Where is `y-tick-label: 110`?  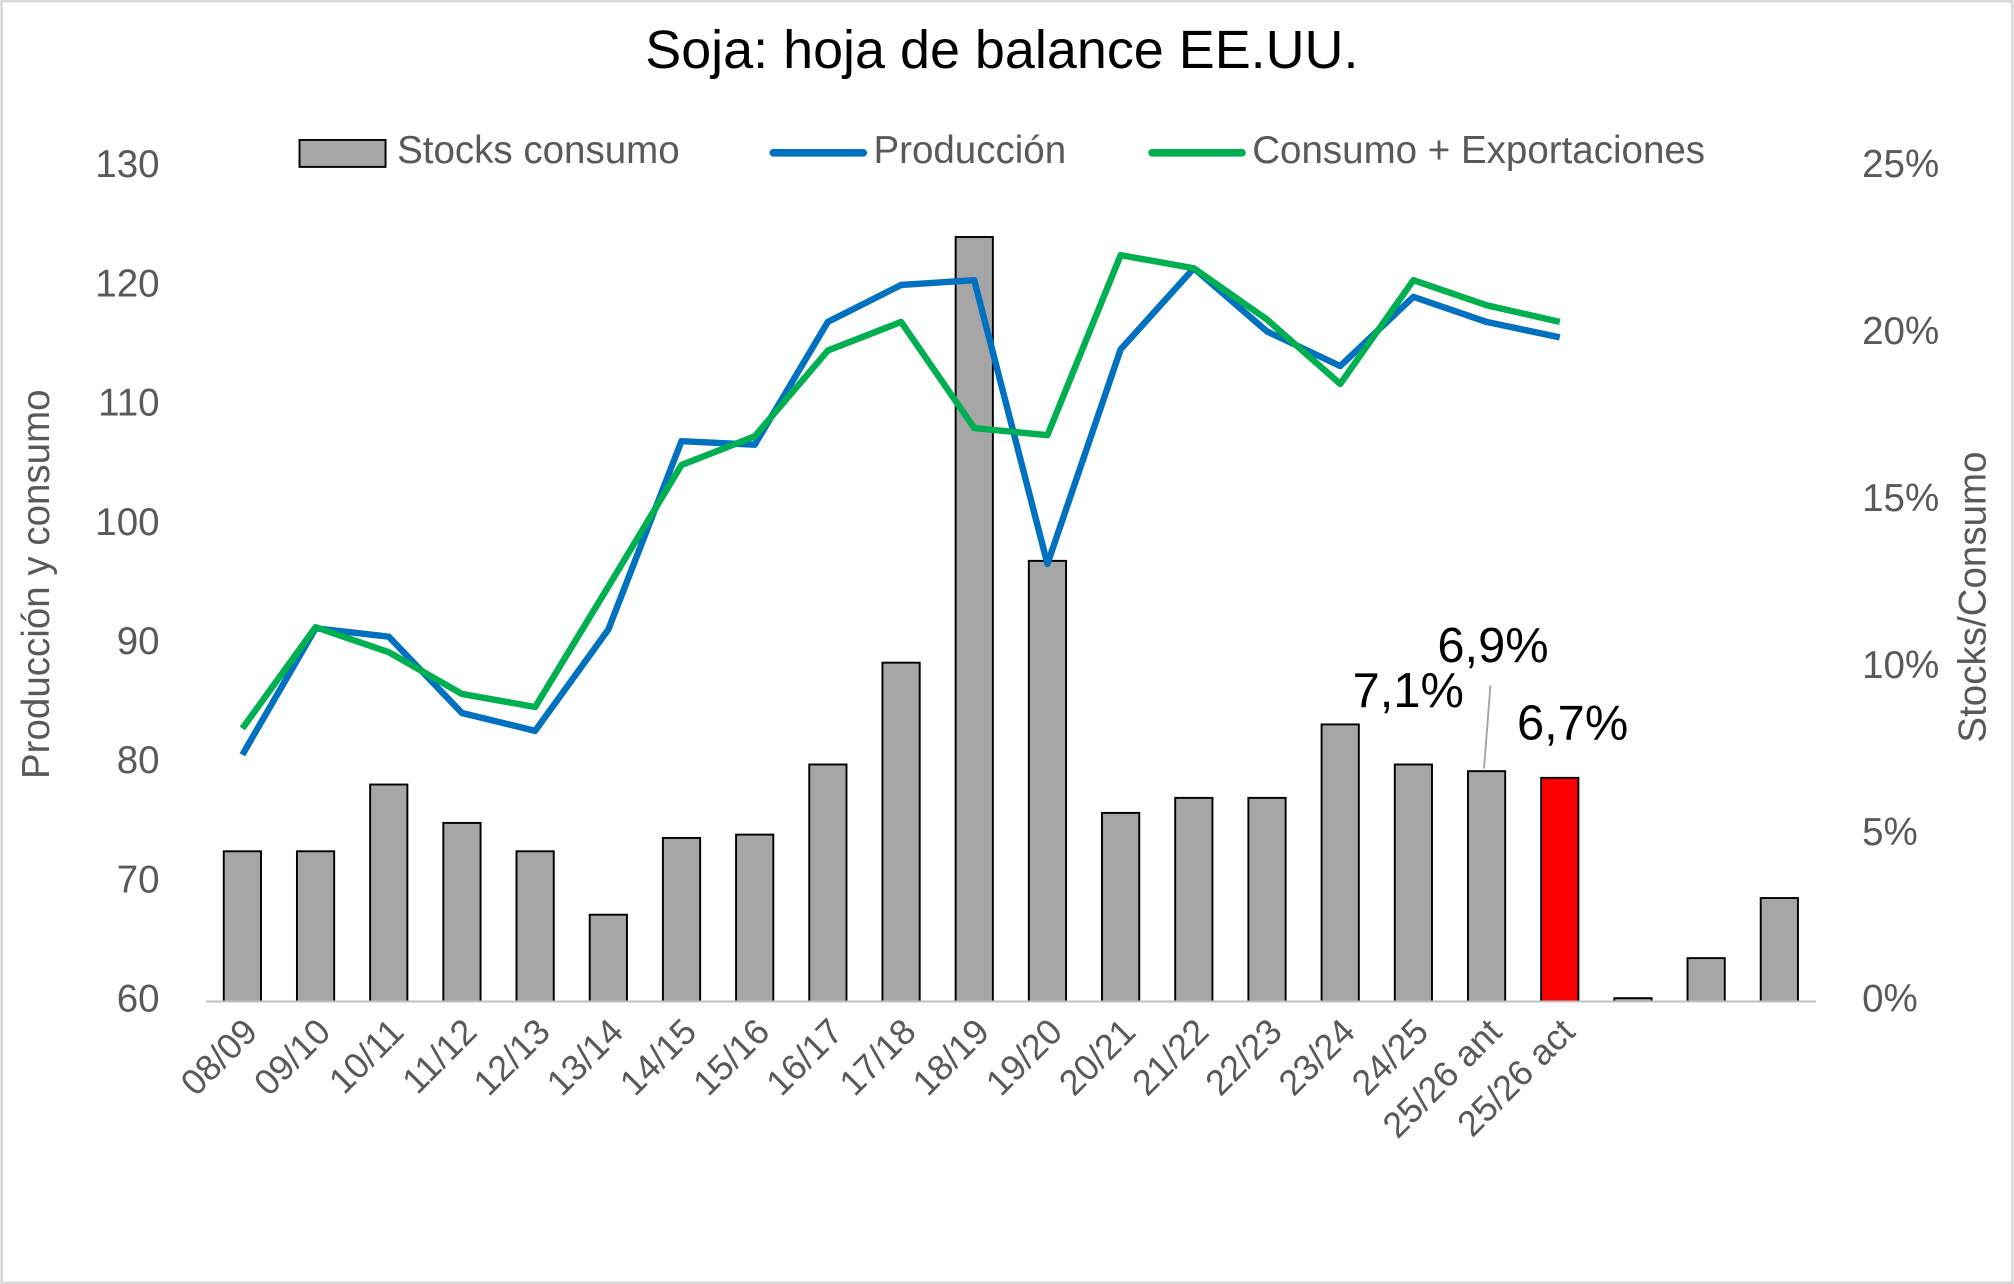 y-tick-label: 110 is located at coordinates (128, 403).